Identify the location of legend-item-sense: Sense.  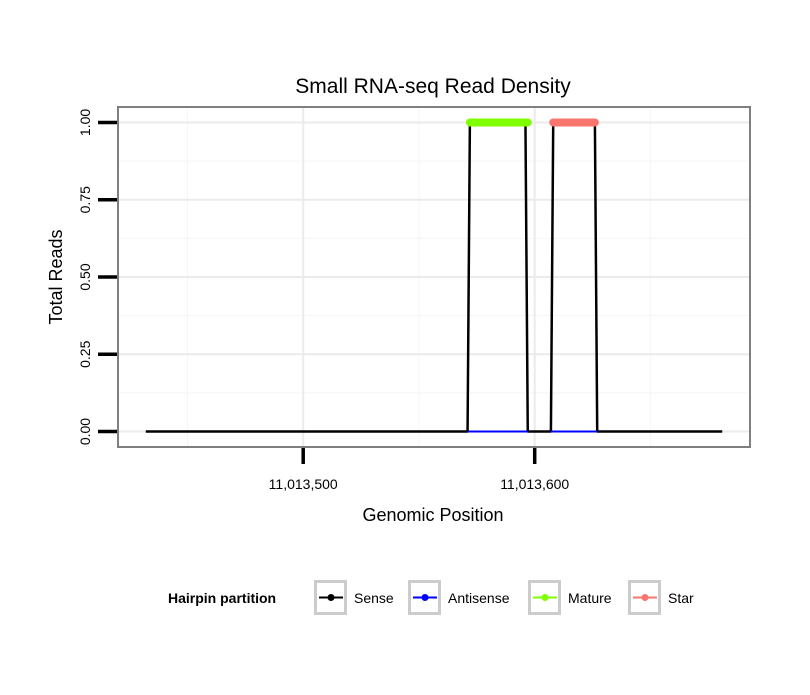
(354, 597).